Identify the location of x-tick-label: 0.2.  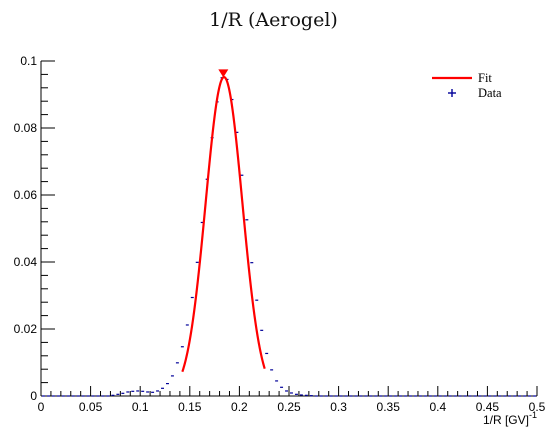
(239, 407).